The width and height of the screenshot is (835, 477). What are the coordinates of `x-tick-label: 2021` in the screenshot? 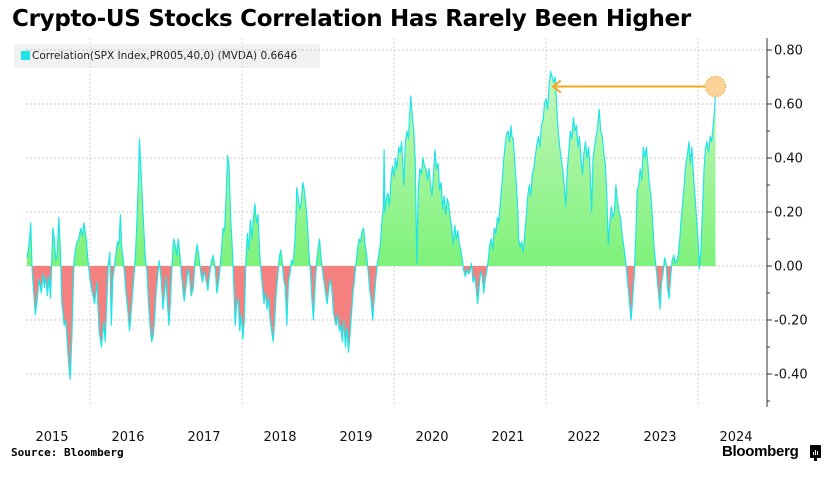 It's located at (507, 437).